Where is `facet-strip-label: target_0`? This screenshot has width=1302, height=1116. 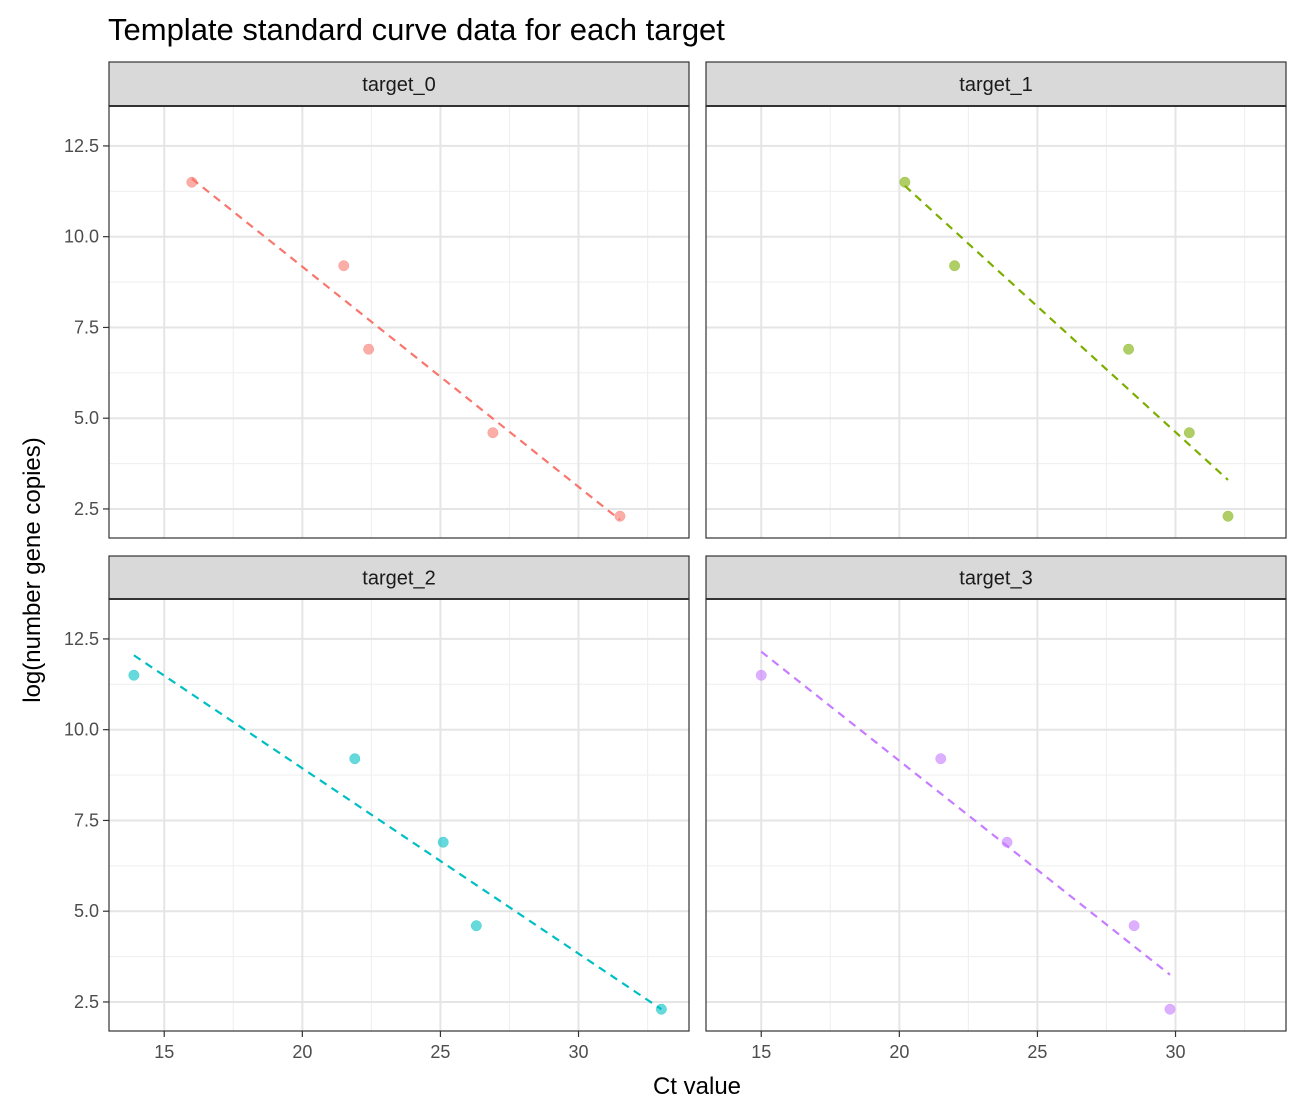 facet-strip-label: target_0 is located at coordinates (398, 85).